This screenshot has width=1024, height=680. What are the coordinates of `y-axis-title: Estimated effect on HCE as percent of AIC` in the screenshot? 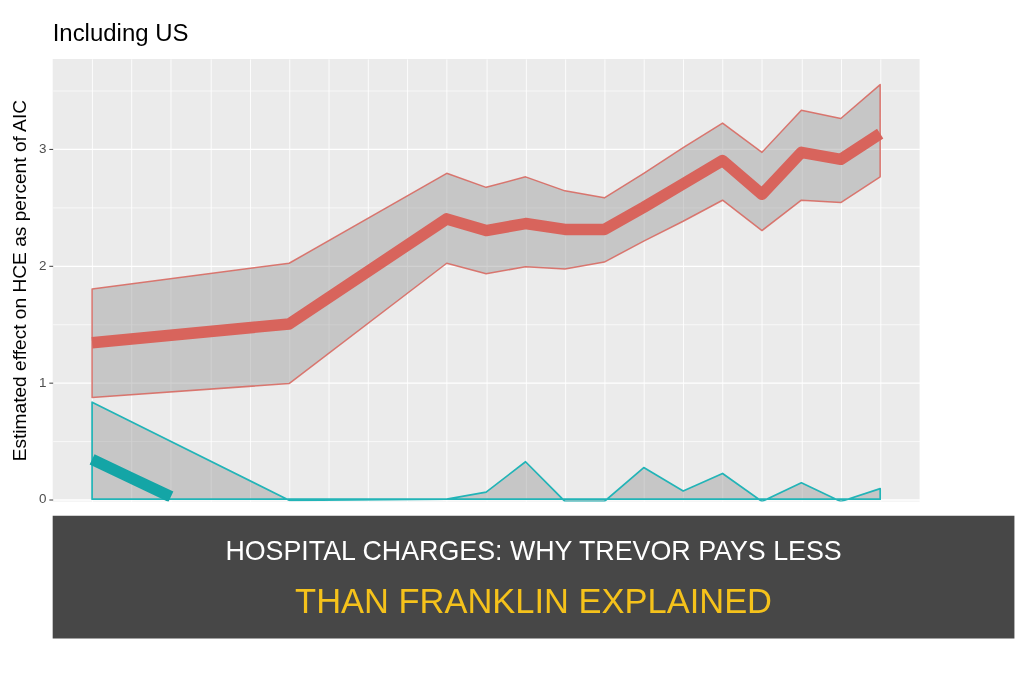 It's located at (19, 280).